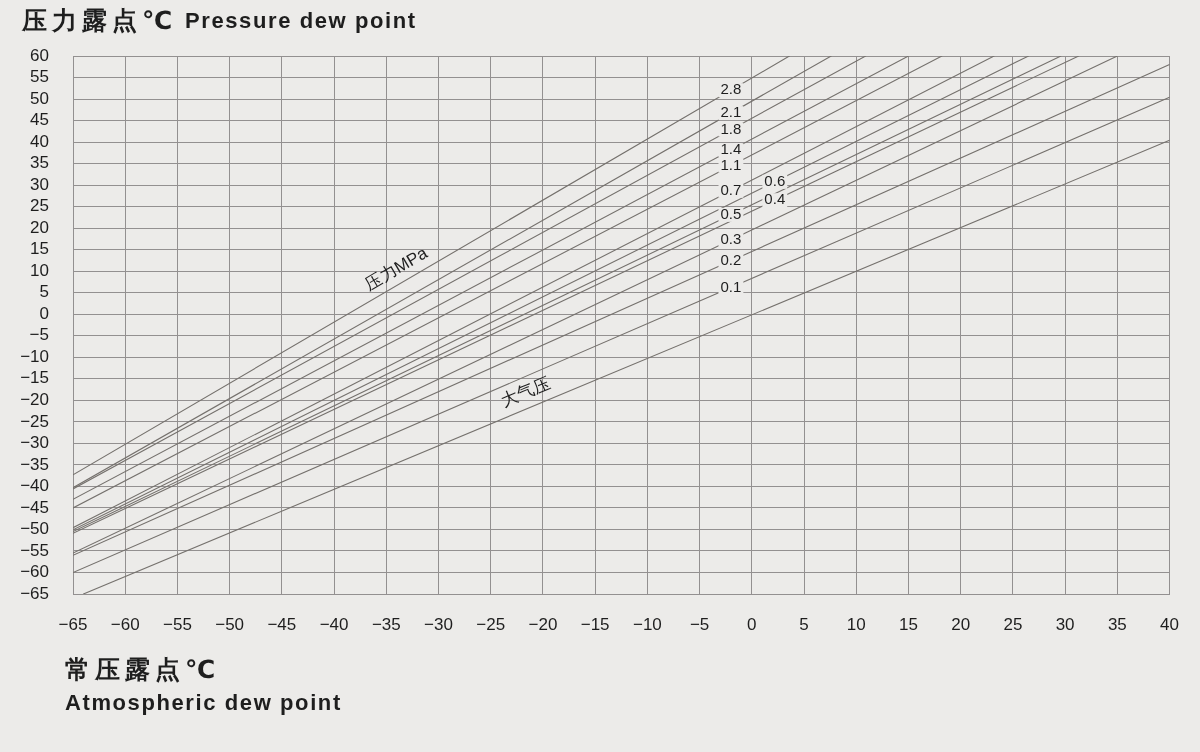  Describe the element at coordinates (731, 260) in the screenshot. I see `series-label: 0.2` at that location.